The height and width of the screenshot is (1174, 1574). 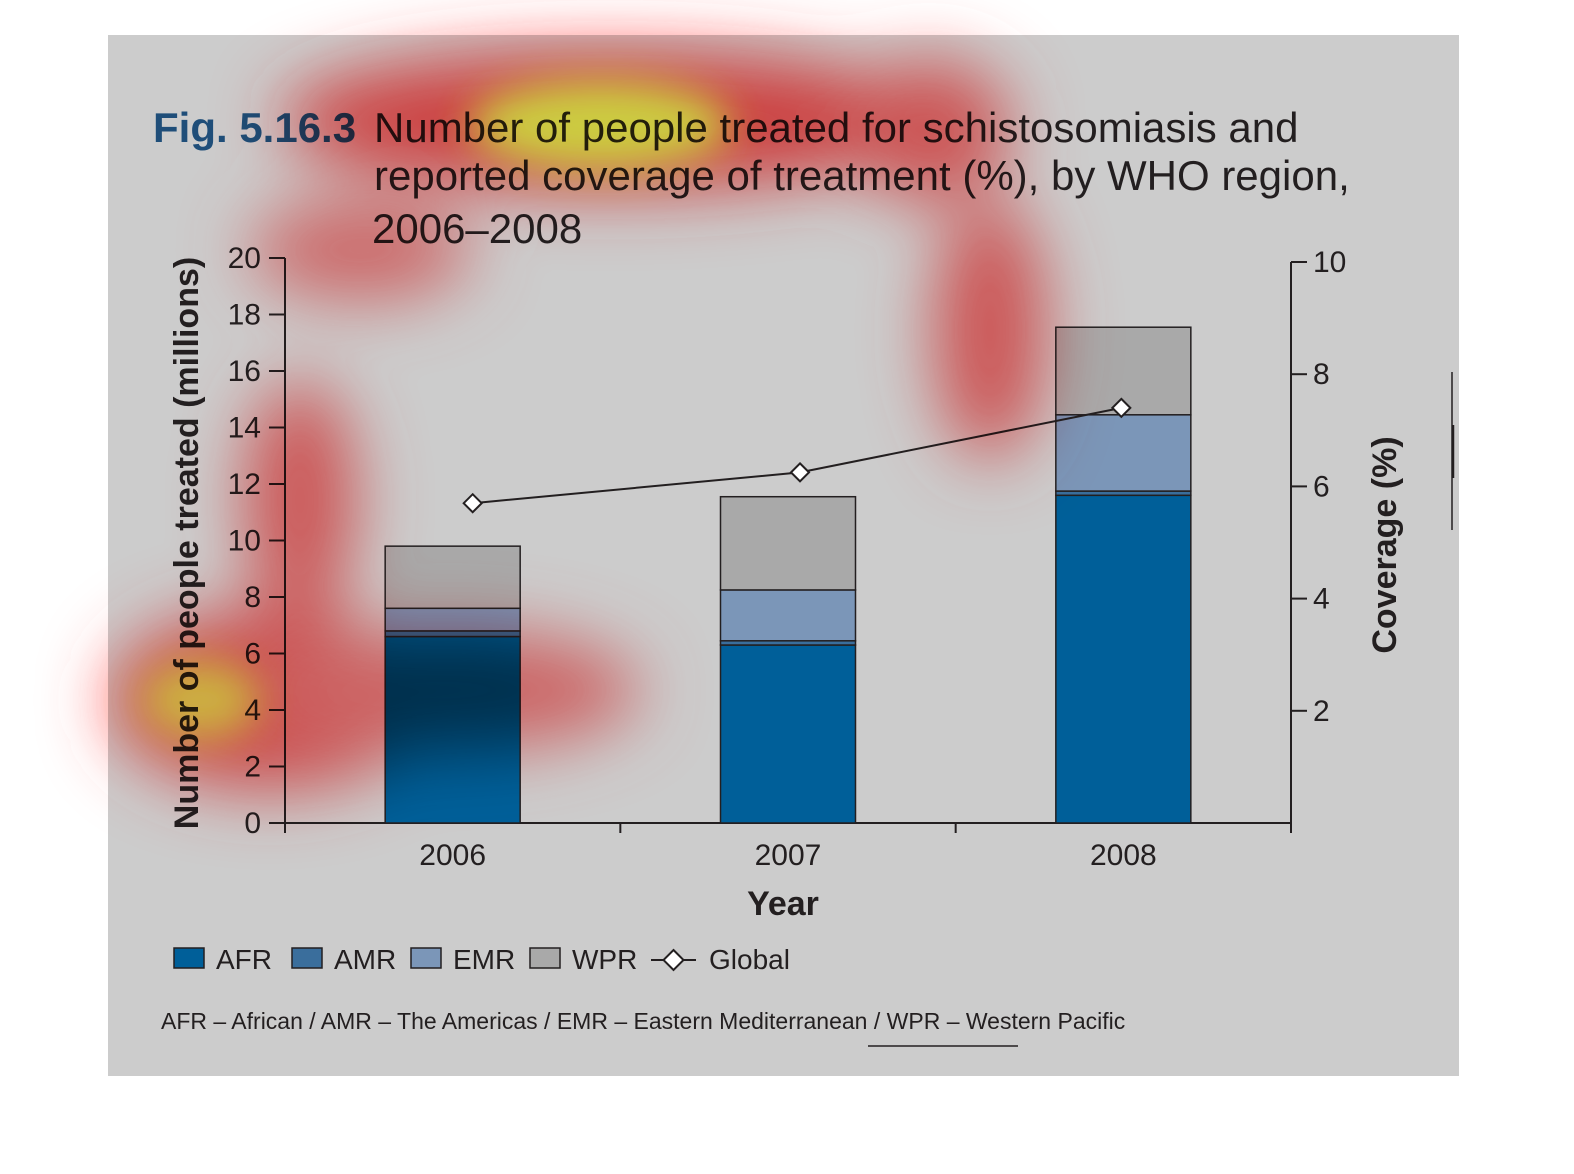 What do you see at coordinates (545, 958) in the screenshot?
I see `legend-swatch-wpr` at bounding box center [545, 958].